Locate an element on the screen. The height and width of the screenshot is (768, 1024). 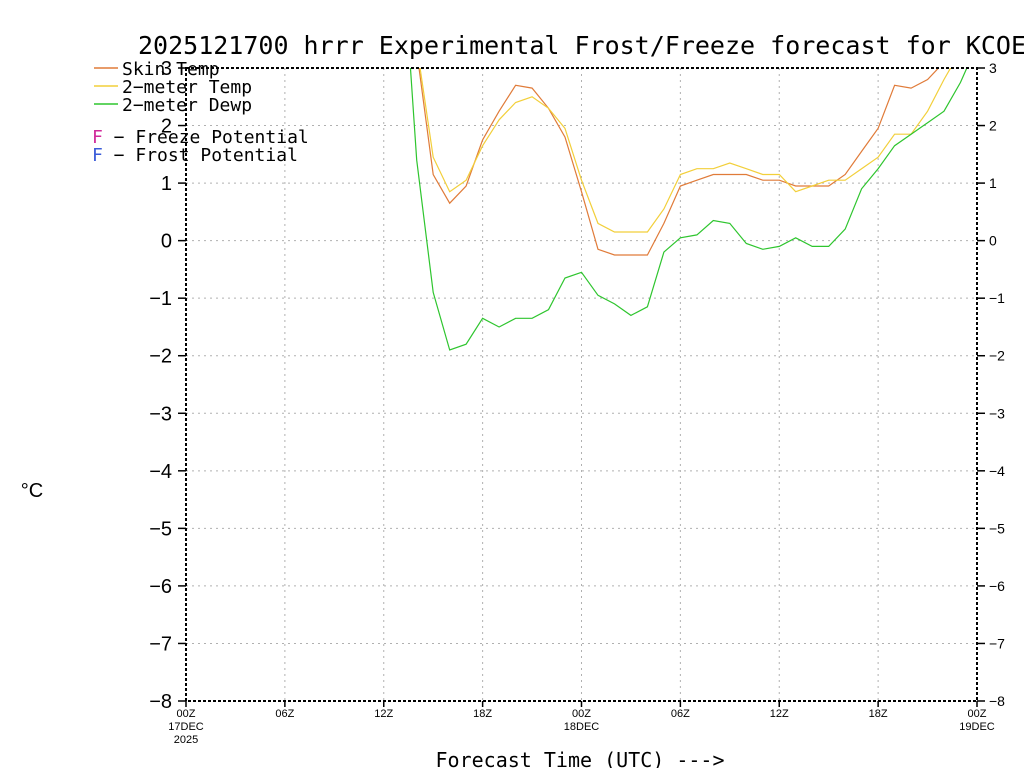
legend-label: 2−meter Temp is located at coordinates (187, 87).